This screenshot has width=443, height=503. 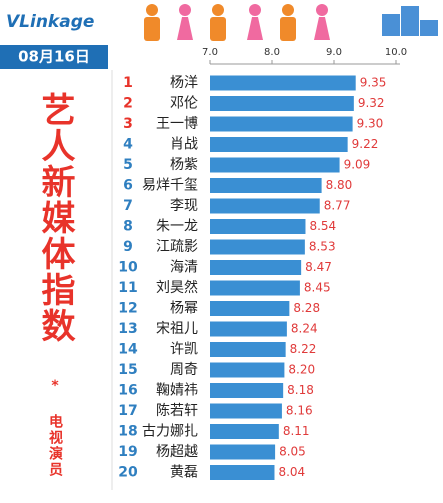 What do you see at coordinates (128, 186) in the screenshot?
I see `rank: 6` at bounding box center [128, 186].